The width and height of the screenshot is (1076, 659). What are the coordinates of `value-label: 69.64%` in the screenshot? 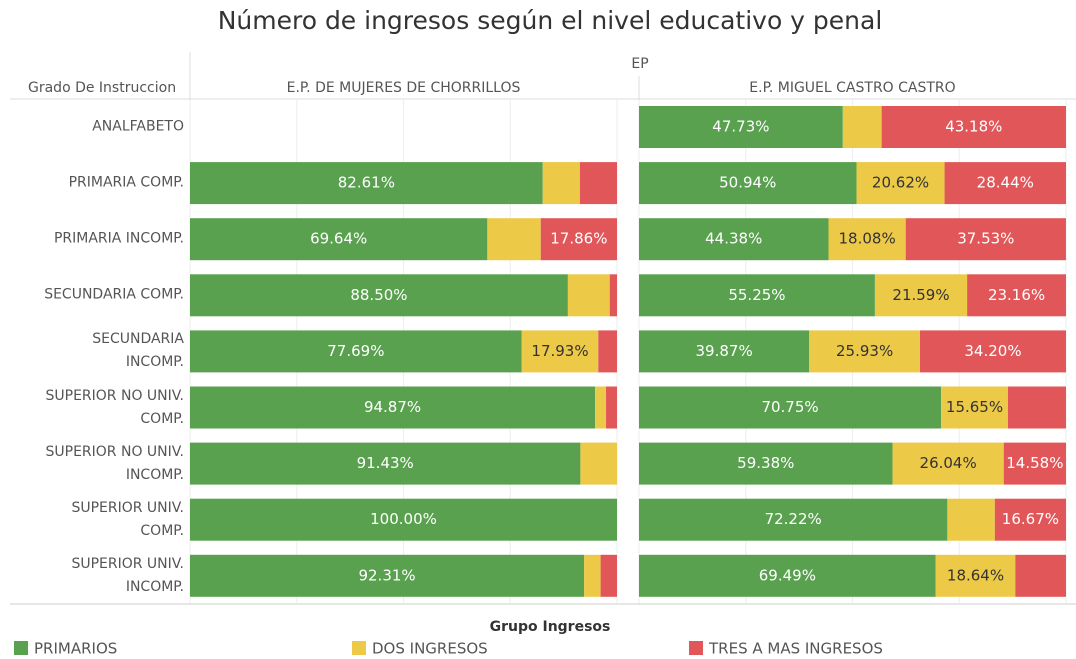 It's located at (338, 239).